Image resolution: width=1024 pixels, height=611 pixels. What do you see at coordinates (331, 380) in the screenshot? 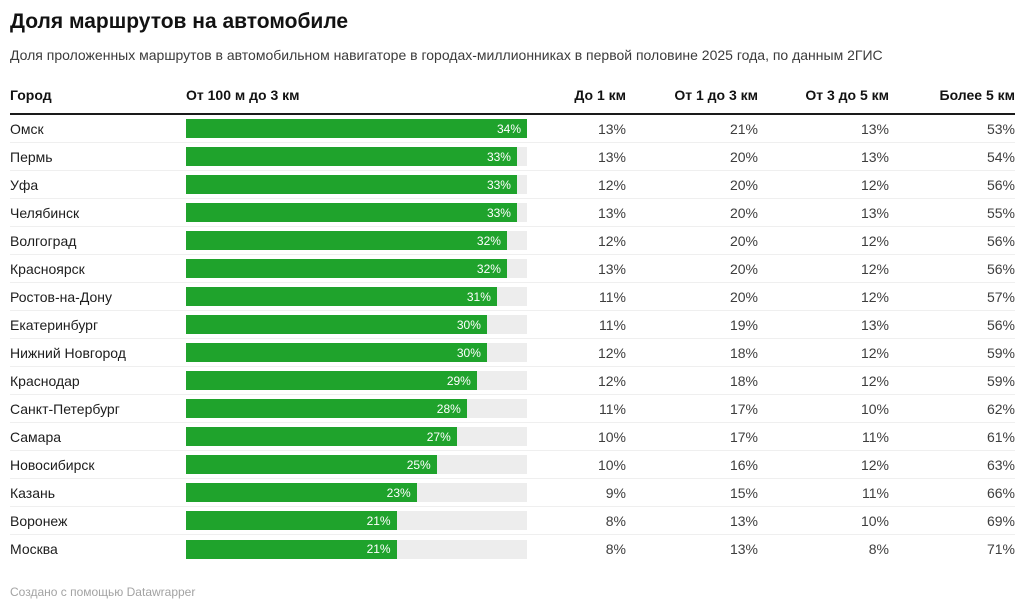
I see `bar: 29%` at bounding box center [331, 380].